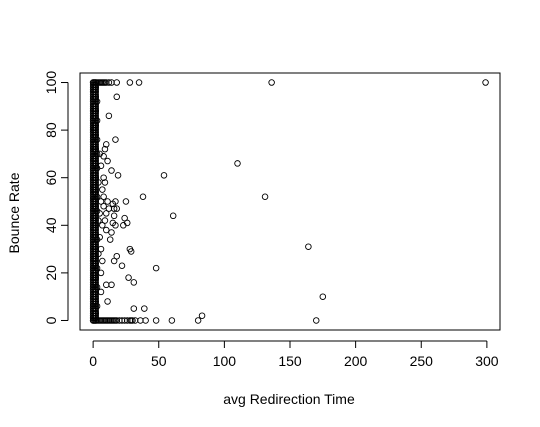 The height and width of the screenshot is (427, 540). What do you see at coordinates (51, 225) in the screenshot?
I see `y-tick-label: 40` at bounding box center [51, 225].